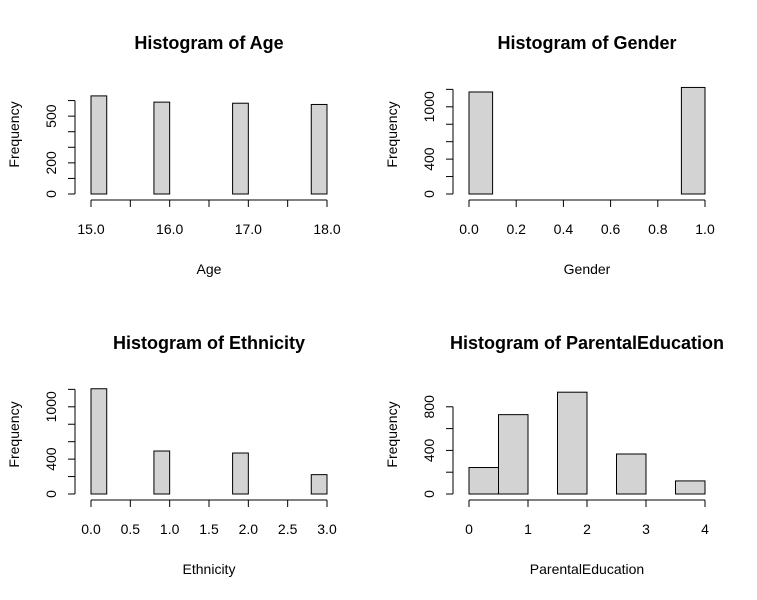 The image size is (757, 600). I want to click on x-tick-label: 2.0, so click(249, 529).